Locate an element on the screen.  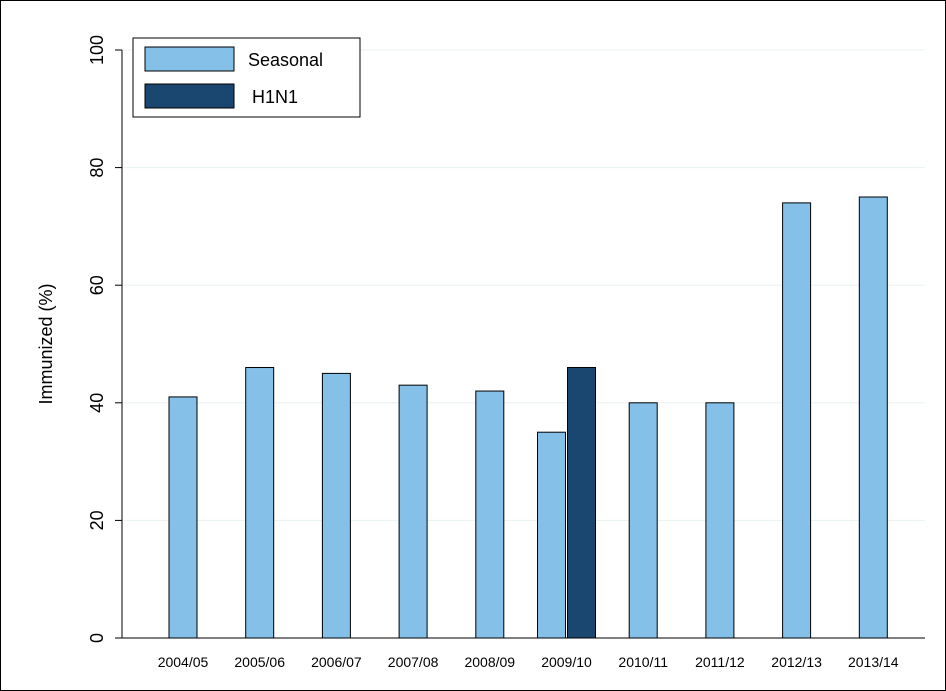
y-tick-label: 60 is located at coordinates (97, 285).